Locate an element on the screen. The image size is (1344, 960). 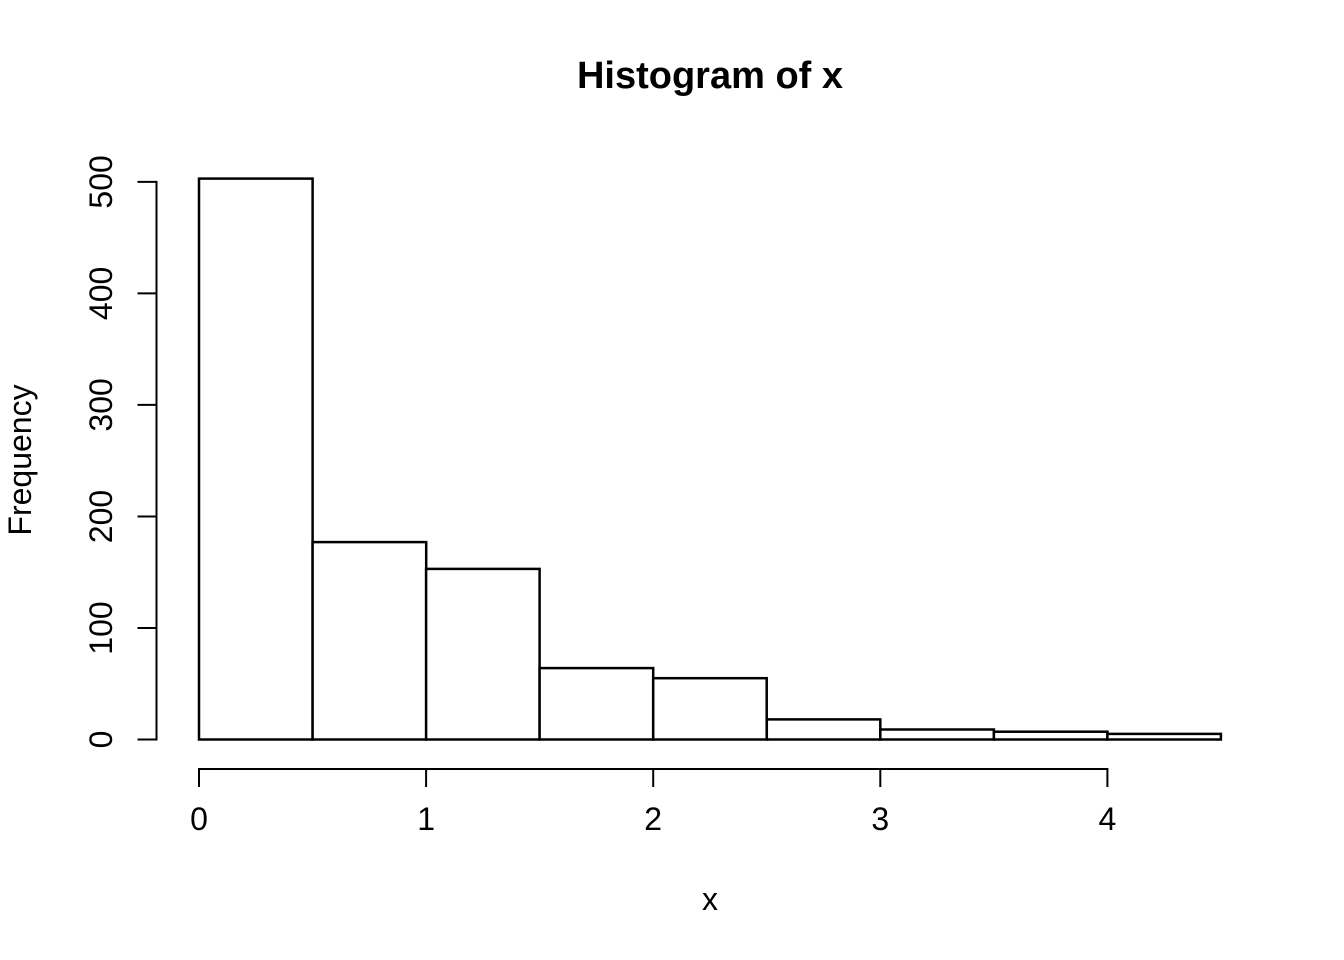
y-tick-label: 0 is located at coordinates (101, 740).